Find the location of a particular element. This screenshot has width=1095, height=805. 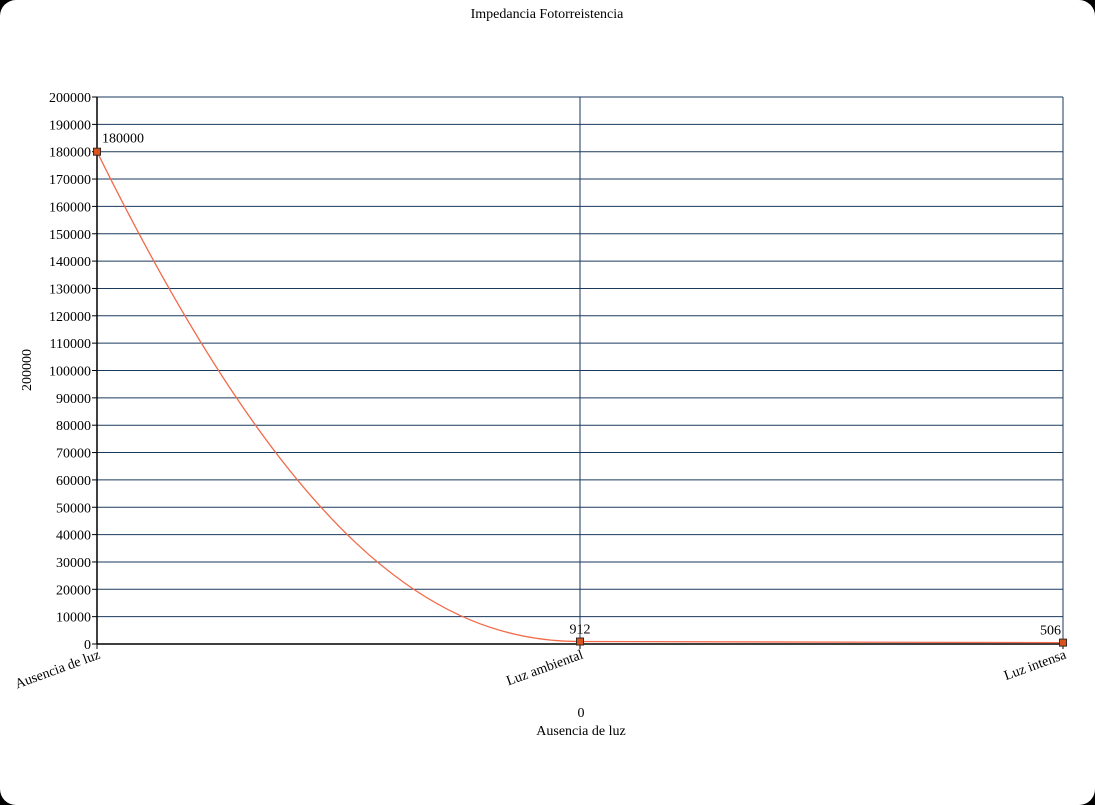

x-axis-label: Ausencia de luz is located at coordinates (580, 731).